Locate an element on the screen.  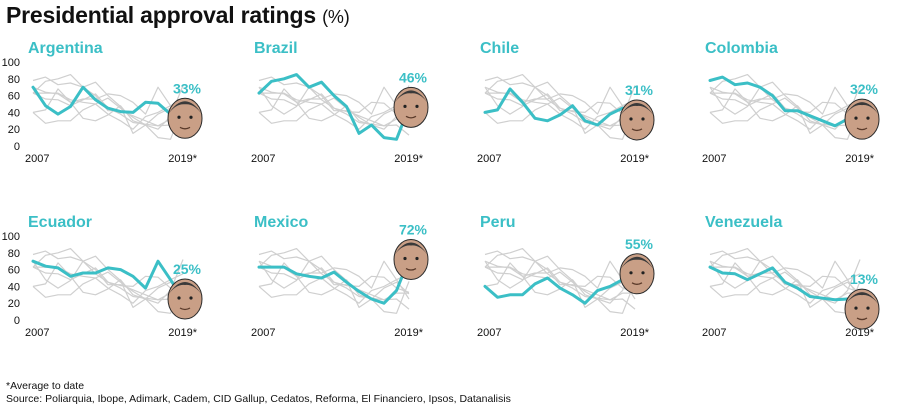
martin-vizcarra-face is located at coordinates (637, 274).